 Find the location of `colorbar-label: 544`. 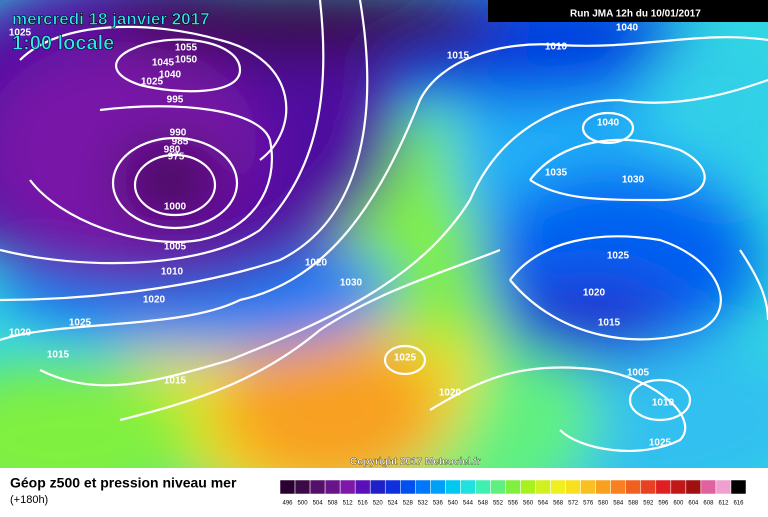

colorbar-label: 544 is located at coordinates (468, 504).